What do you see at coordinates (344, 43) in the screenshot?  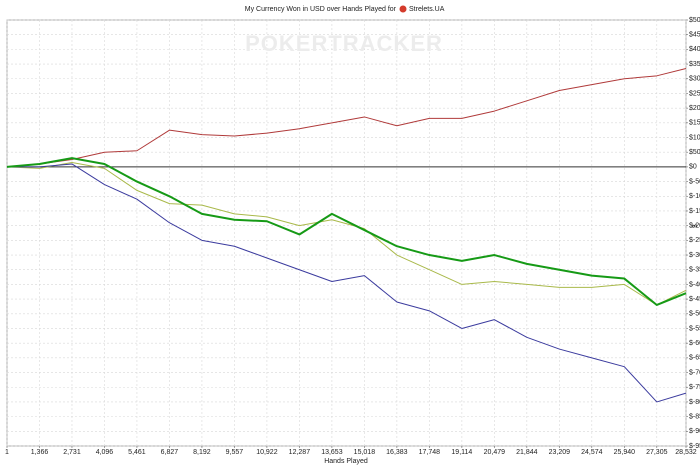 I see `watermark: POKERTRACKER` at bounding box center [344, 43].